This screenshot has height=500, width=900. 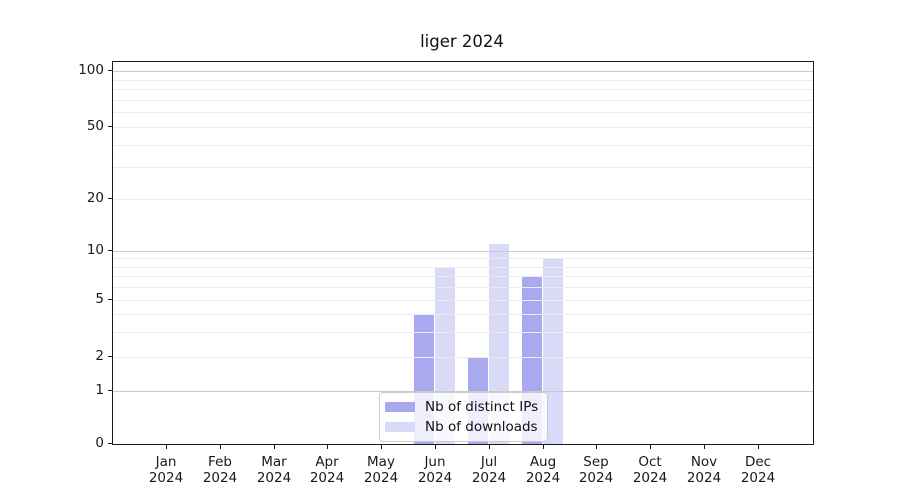 I want to click on x-tick-label: Jun 2024, so click(x=435, y=470).